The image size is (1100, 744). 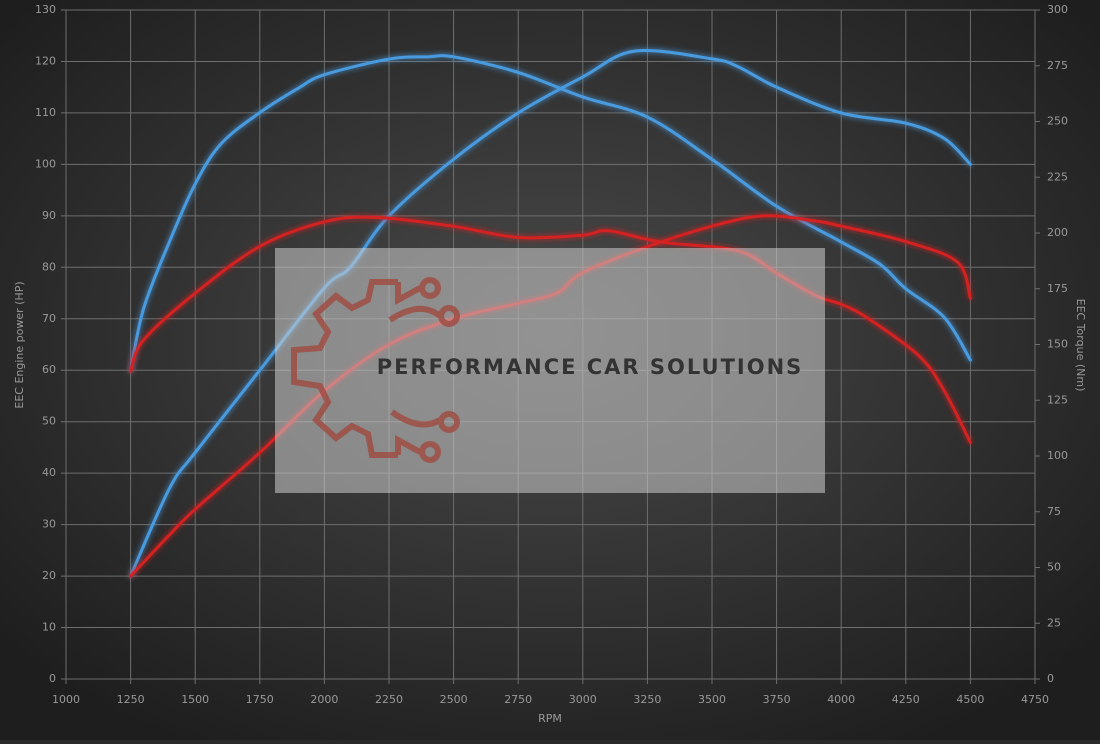 I want to click on y-axis-label: EEC Engine power (HP), so click(x=19, y=344).